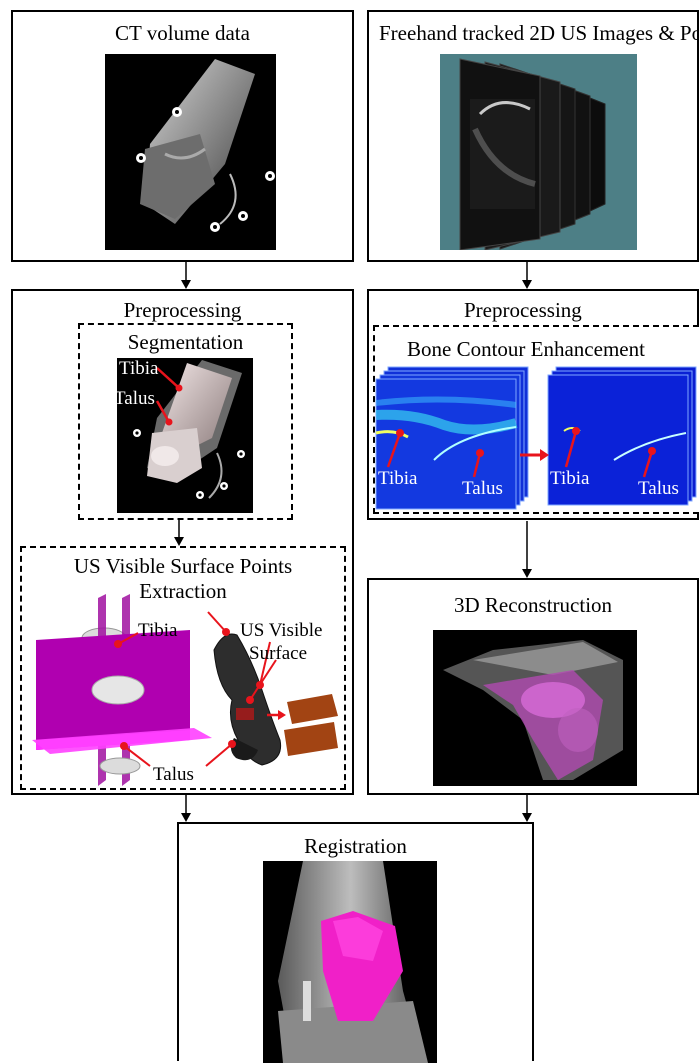  I want to click on enhancement-illustration, so click(536, 438).